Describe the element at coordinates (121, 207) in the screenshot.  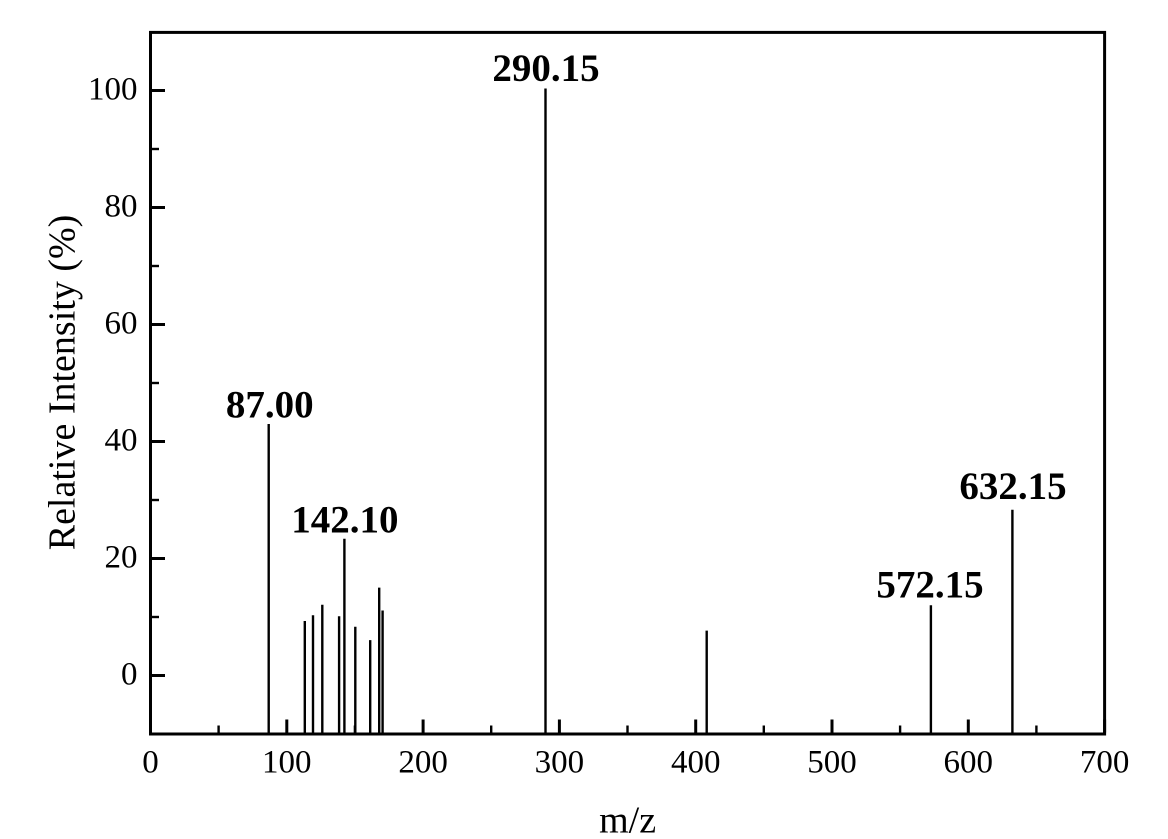
I see `svg-text: 80` at that location.